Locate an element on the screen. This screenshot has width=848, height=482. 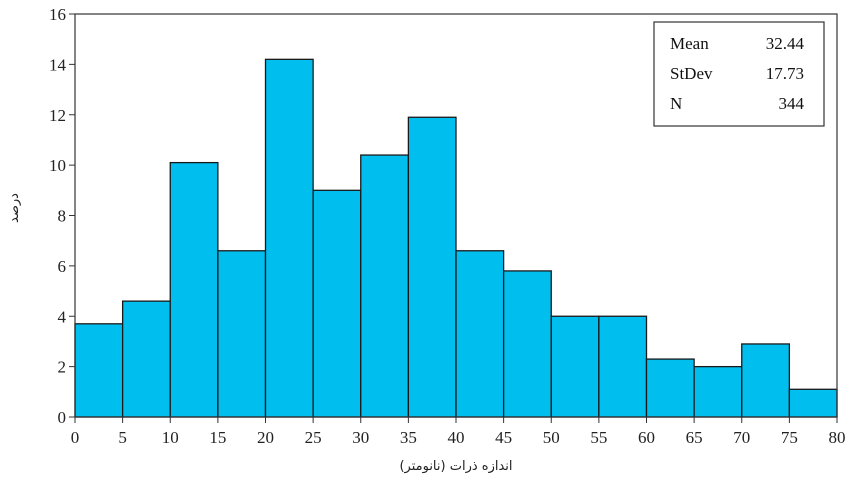
x-tick-label: 70 is located at coordinates (741, 437).